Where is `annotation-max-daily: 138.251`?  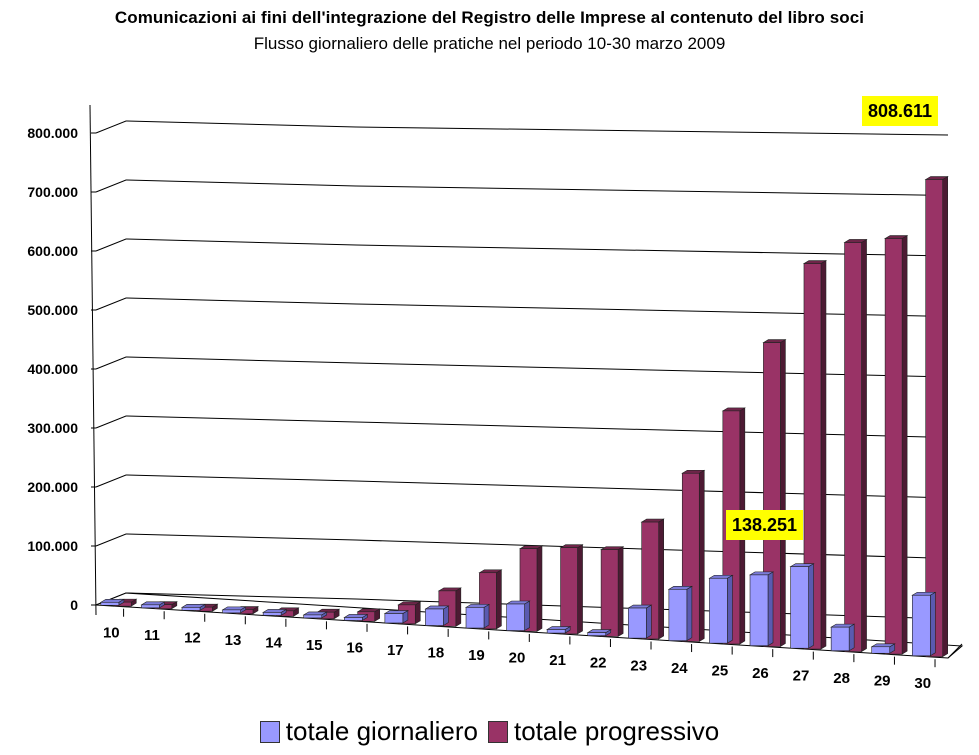 annotation-max-daily: 138.251 is located at coordinates (765, 525).